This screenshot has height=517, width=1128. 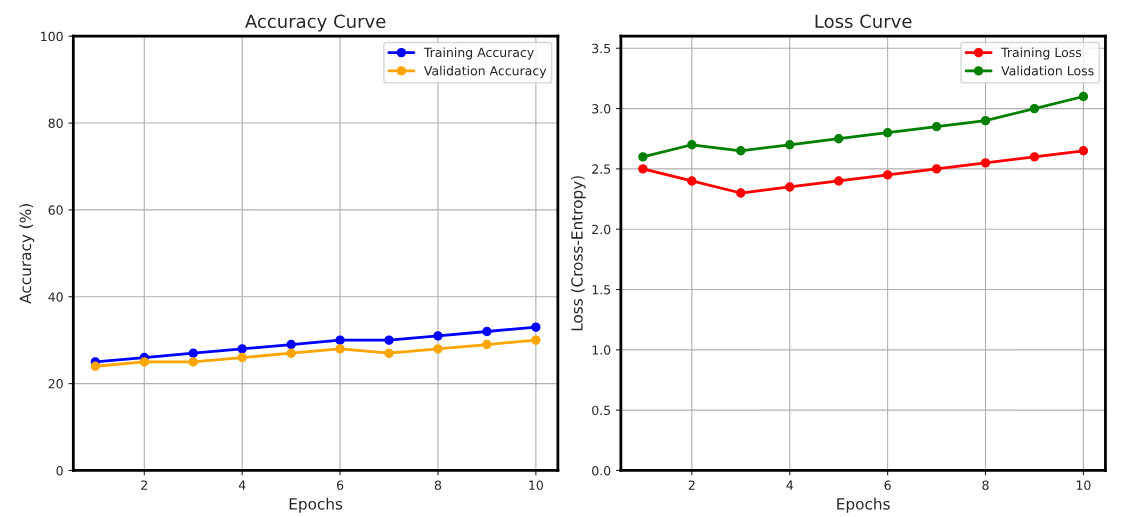 I want to click on y-tick-label: 80, so click(x=55, y=123).